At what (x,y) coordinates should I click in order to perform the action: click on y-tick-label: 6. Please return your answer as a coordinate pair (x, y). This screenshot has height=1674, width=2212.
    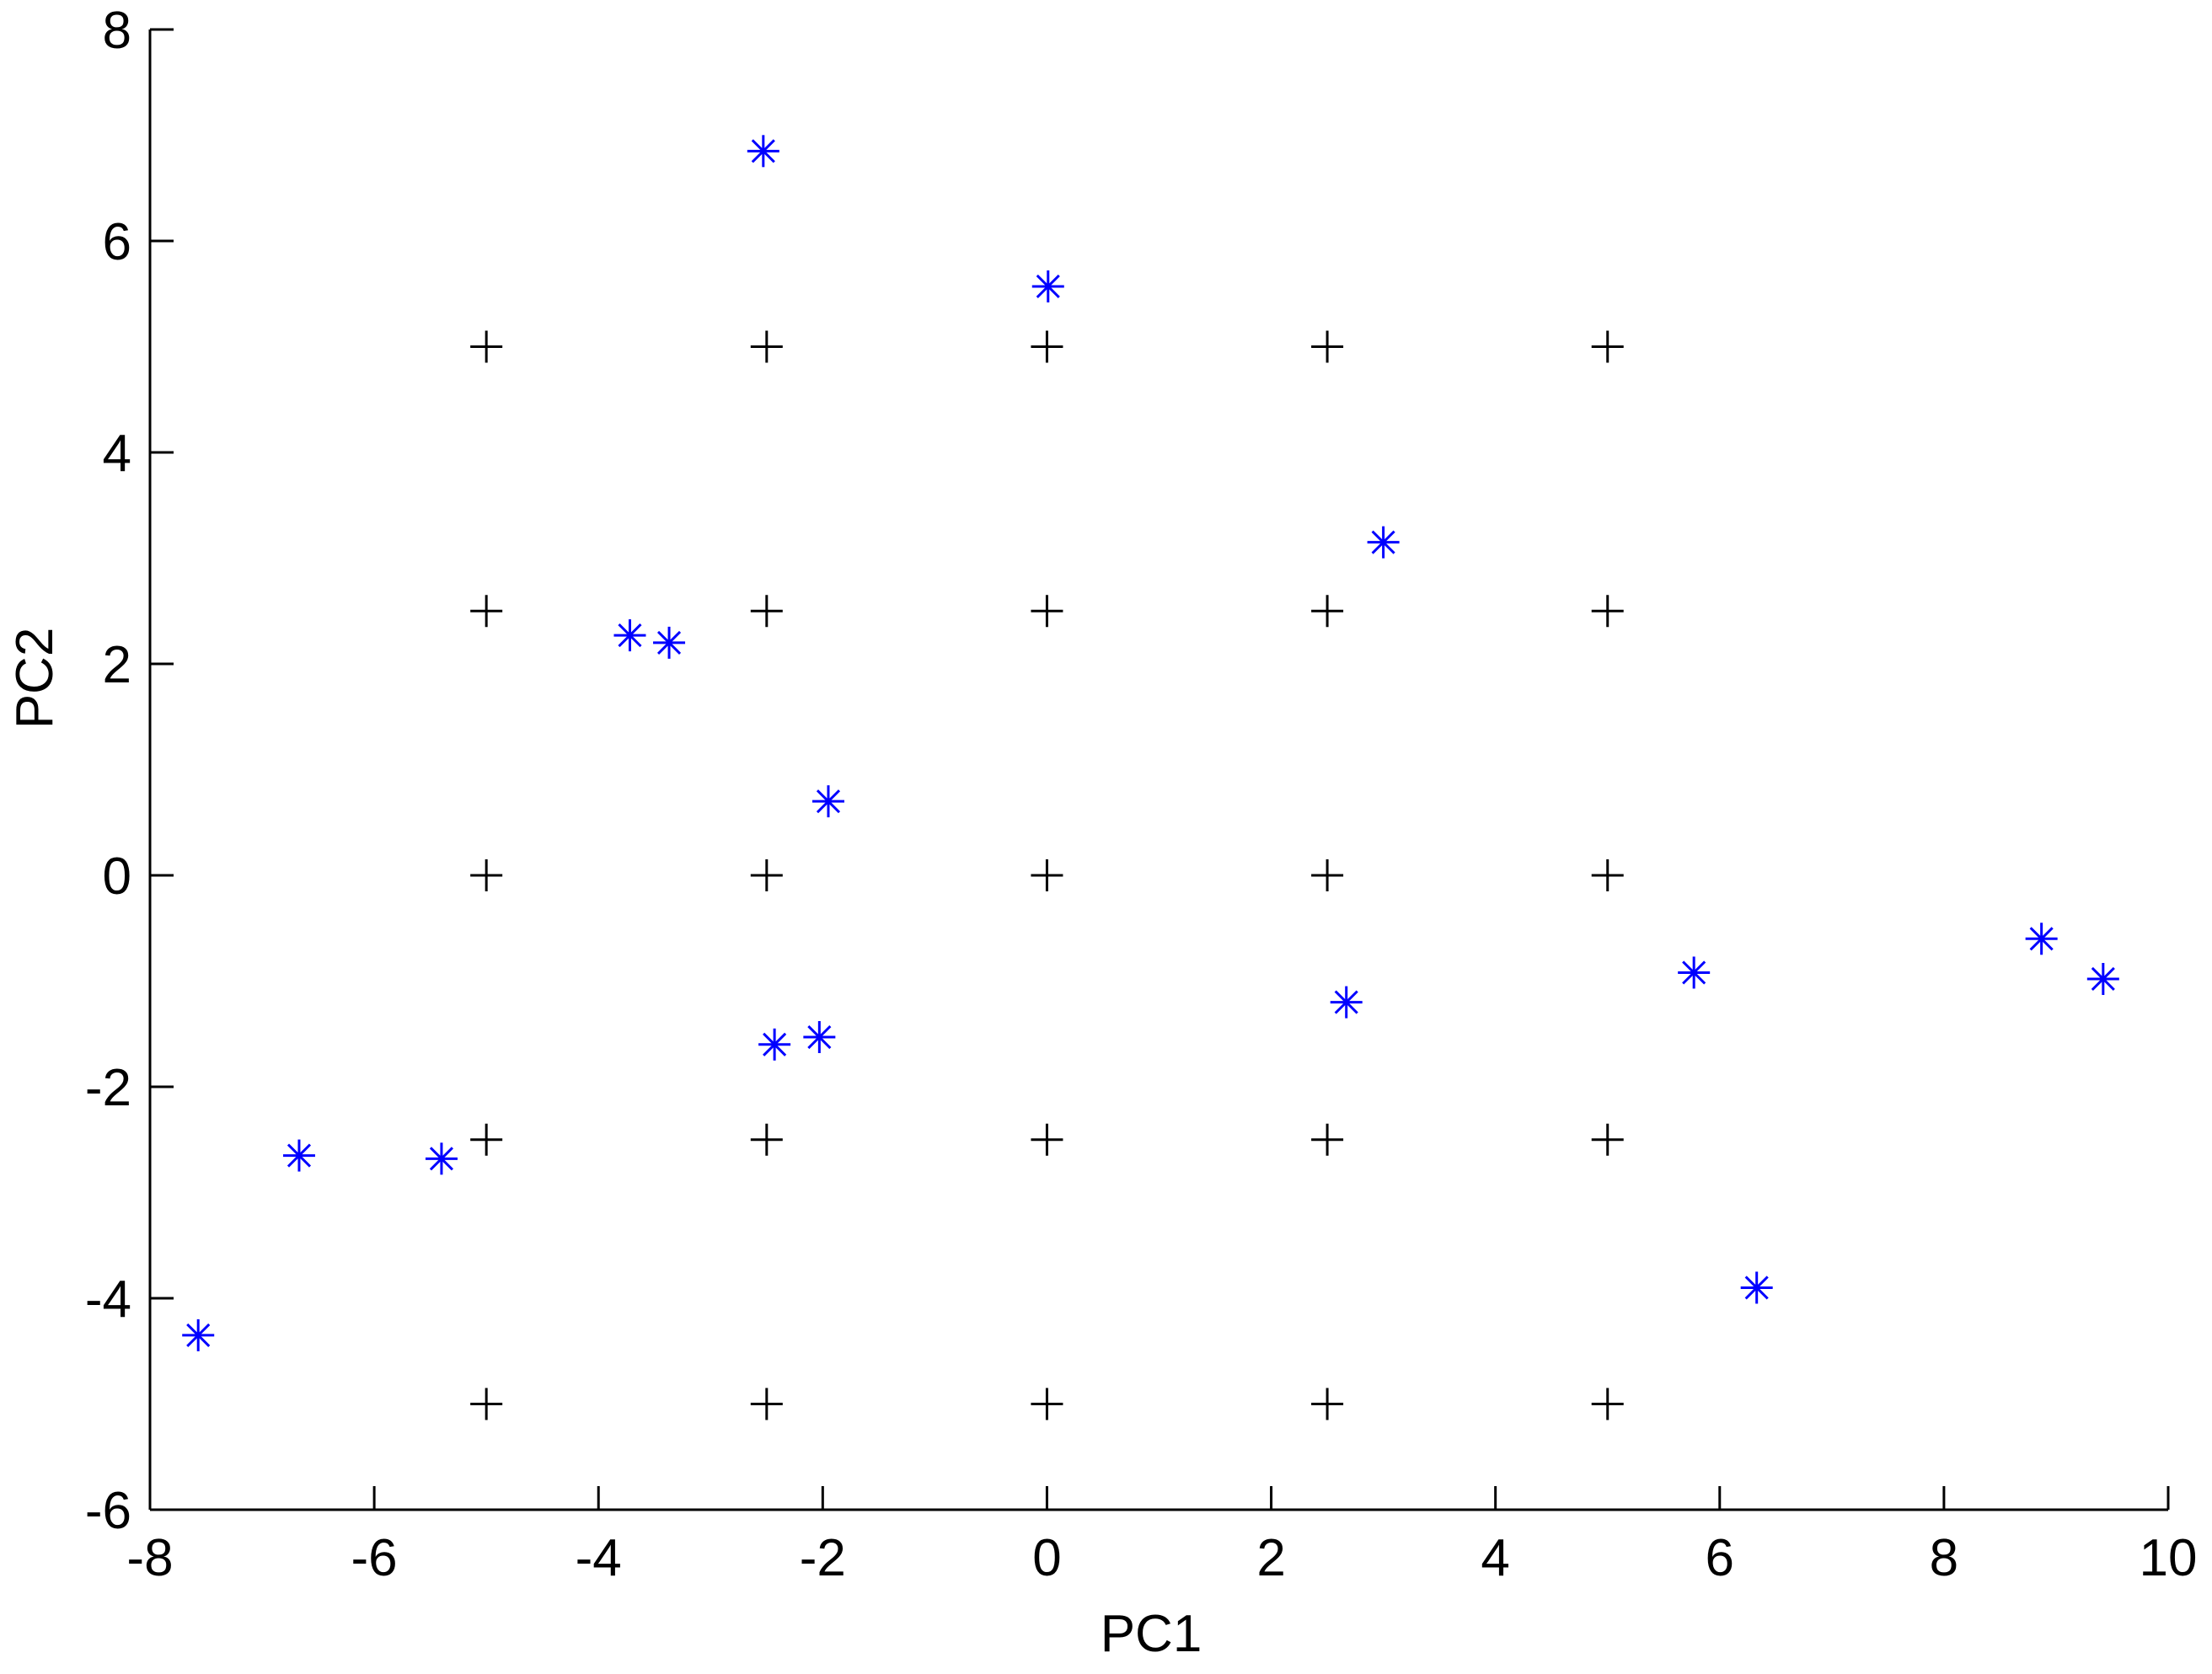
    Looking at the image, I should click on (117, 242).